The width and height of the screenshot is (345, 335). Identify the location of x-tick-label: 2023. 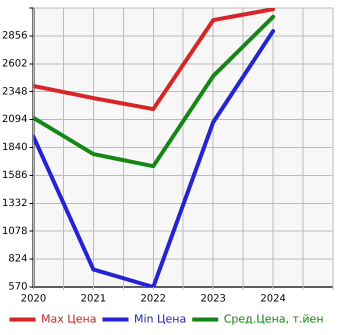
(213, 299).